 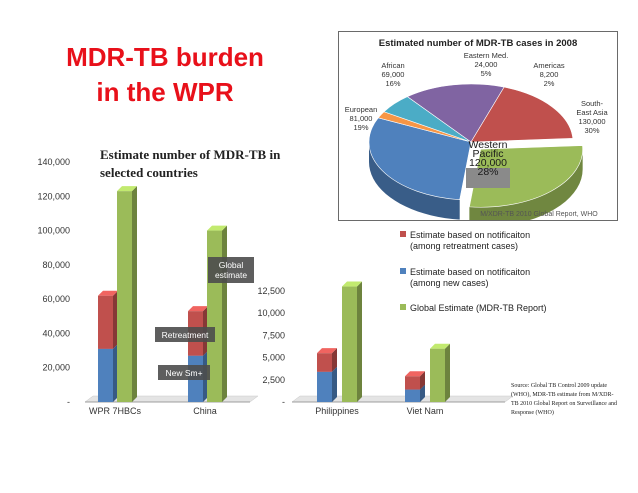 What do you see at coordinates (403, 307) in the screenshot?
I see `legend-swatch-global` at bounding box center [403, 307].